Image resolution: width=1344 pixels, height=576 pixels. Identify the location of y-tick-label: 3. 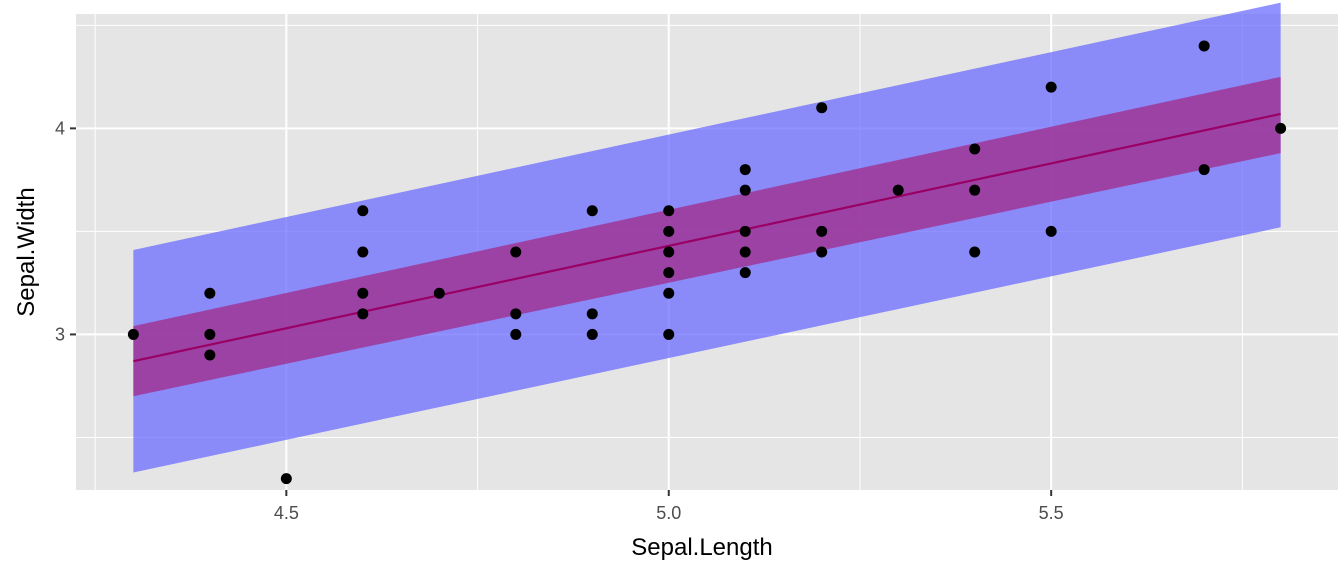
(60, 334).